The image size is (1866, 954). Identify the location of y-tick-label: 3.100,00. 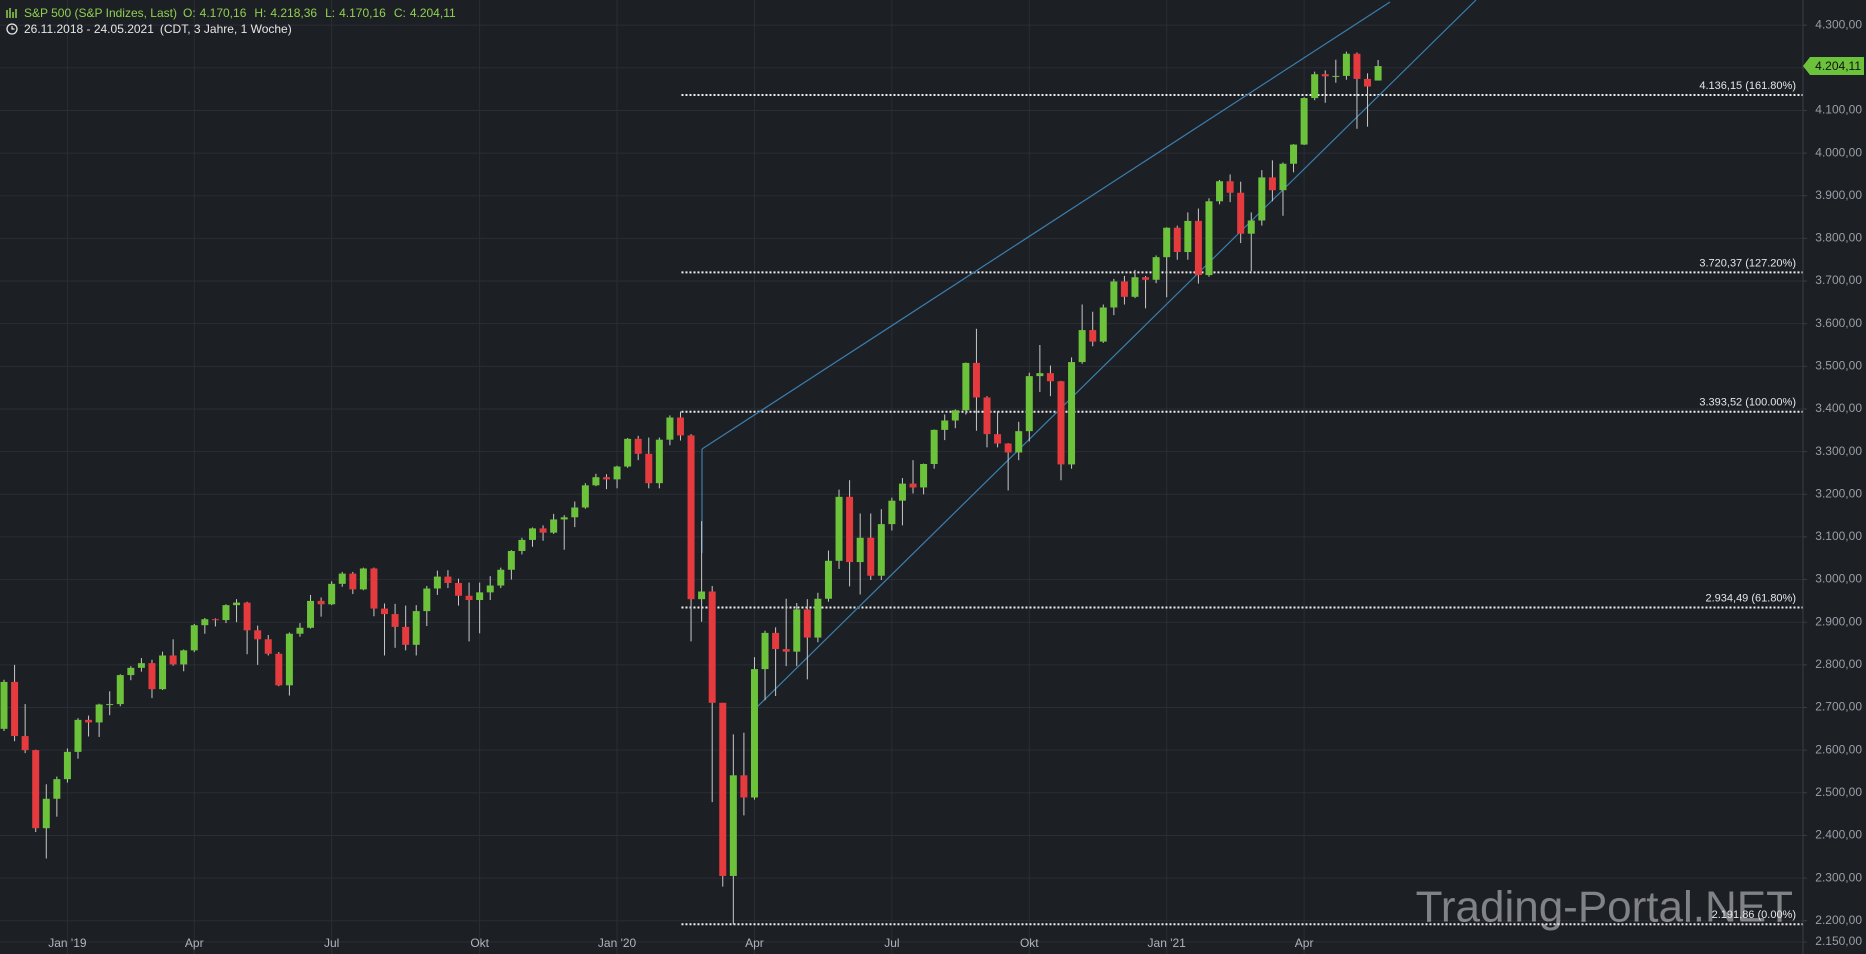
(1838, 536).